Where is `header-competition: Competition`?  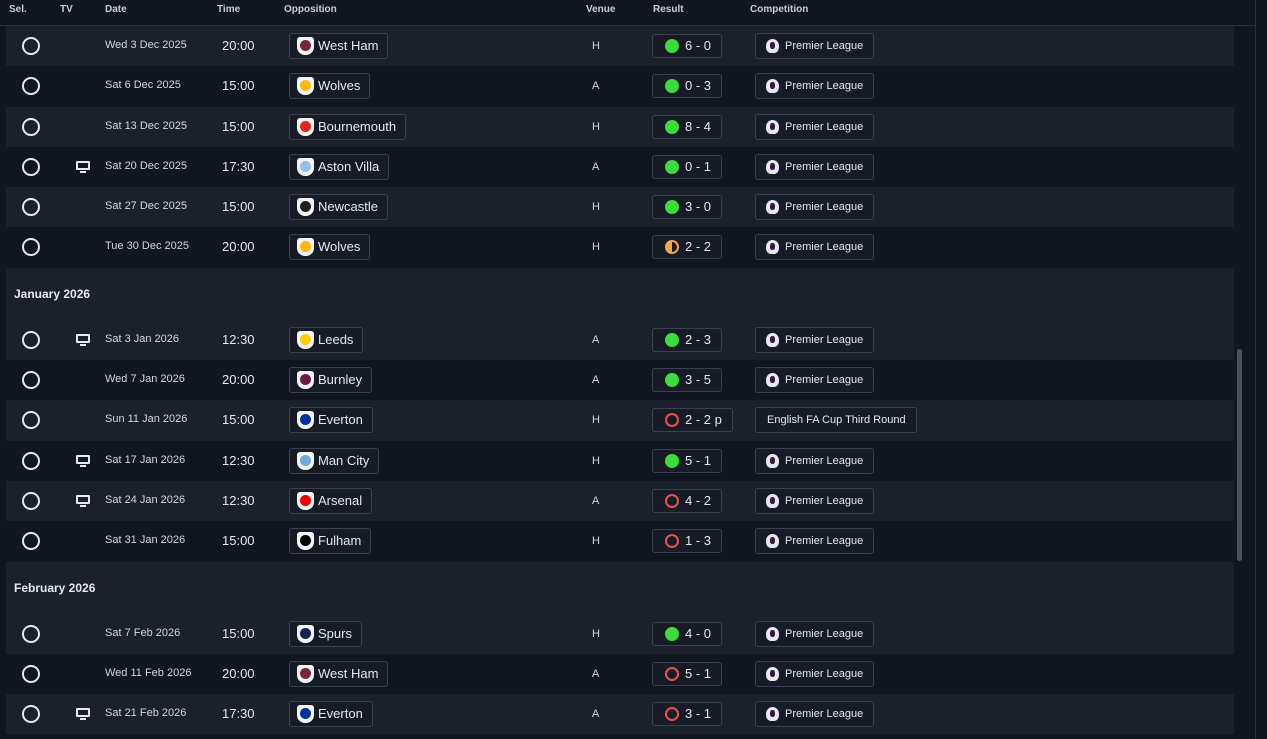
header-competition: Competition is located at coordinates (779, 9).